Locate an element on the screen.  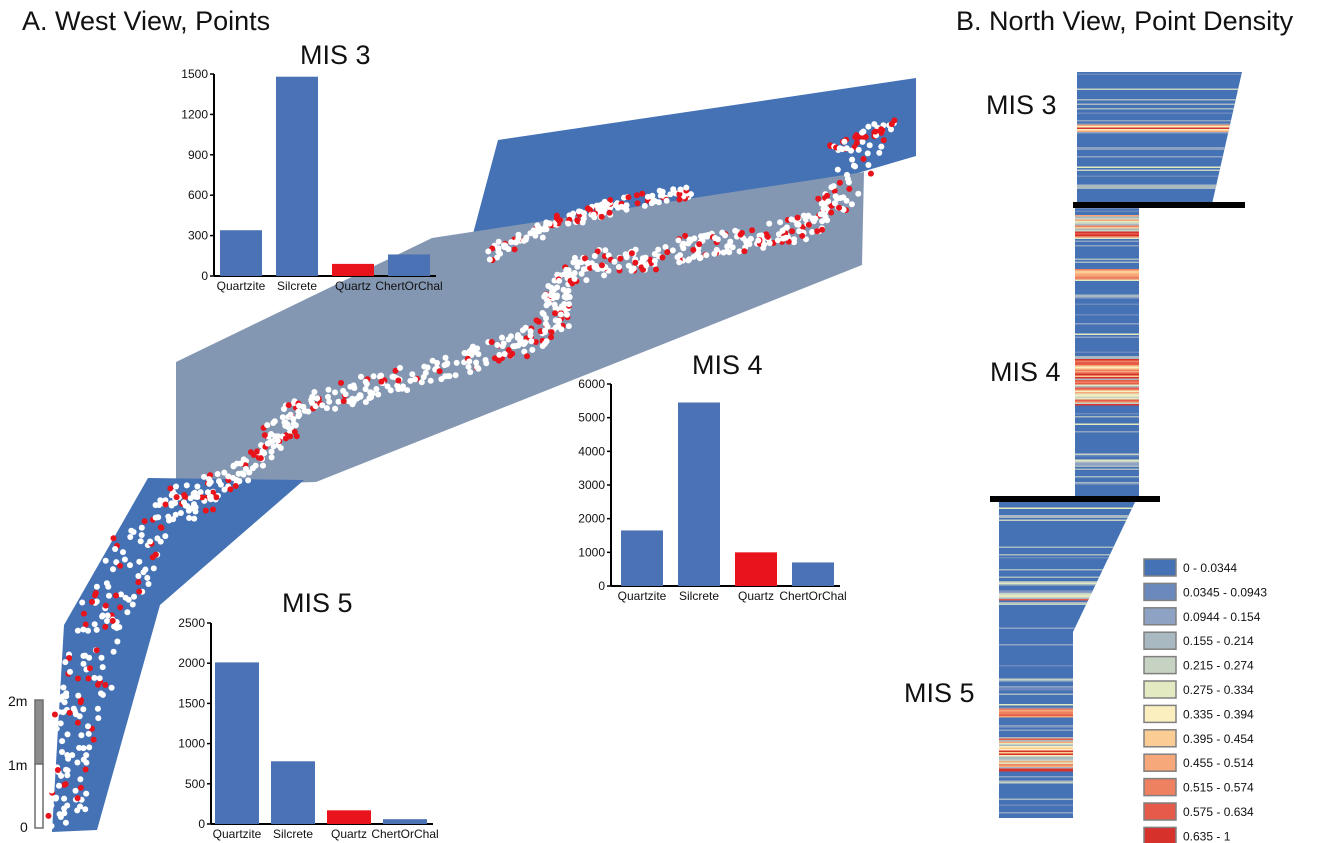
mis5-x-tick-label: Quartz is located at coordinates (349, 834).